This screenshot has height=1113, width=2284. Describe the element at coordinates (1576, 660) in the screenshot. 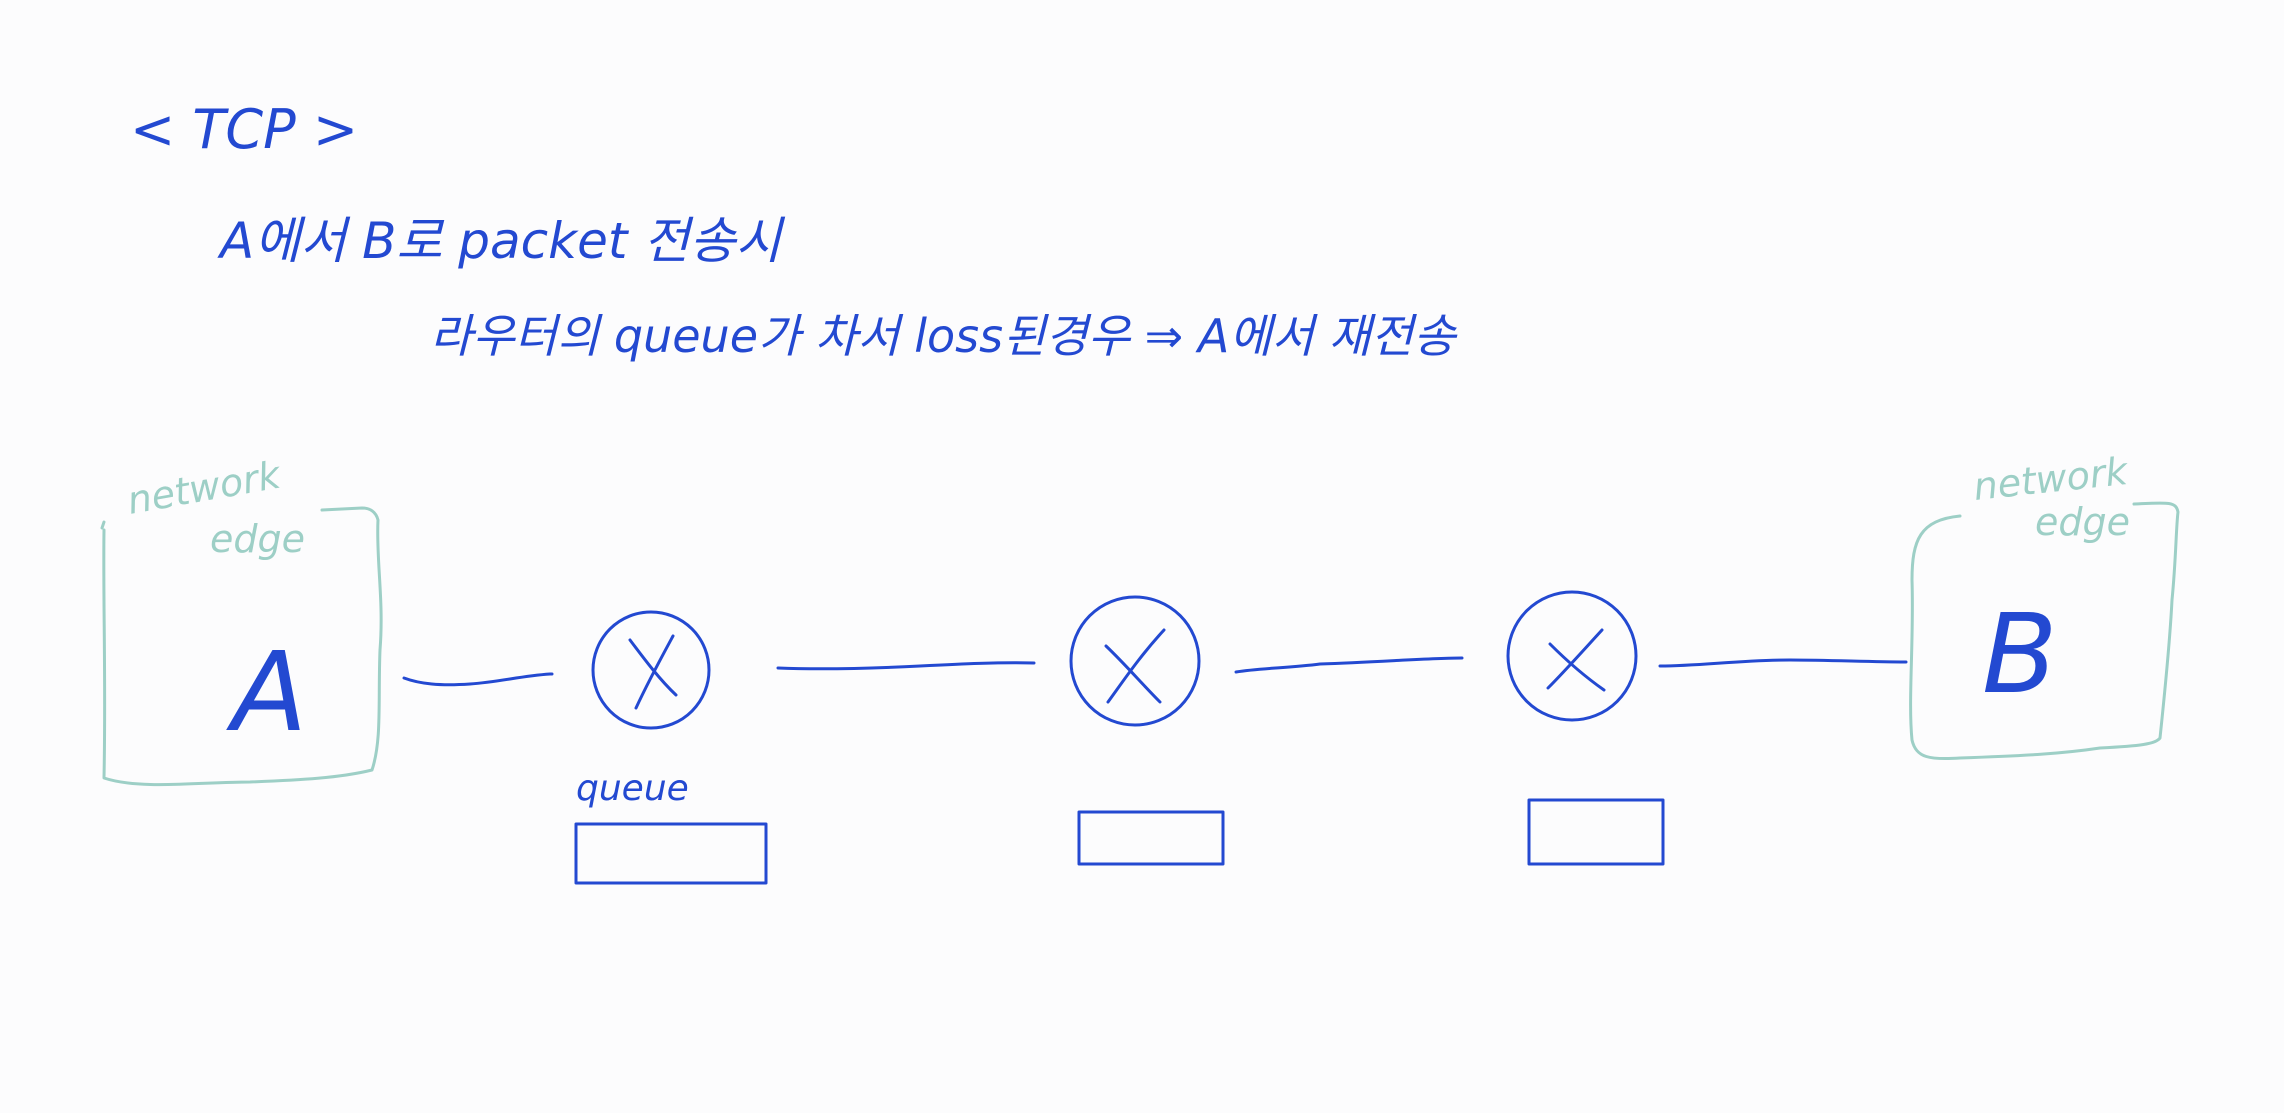

I see `router-3-x-icon` at that location.